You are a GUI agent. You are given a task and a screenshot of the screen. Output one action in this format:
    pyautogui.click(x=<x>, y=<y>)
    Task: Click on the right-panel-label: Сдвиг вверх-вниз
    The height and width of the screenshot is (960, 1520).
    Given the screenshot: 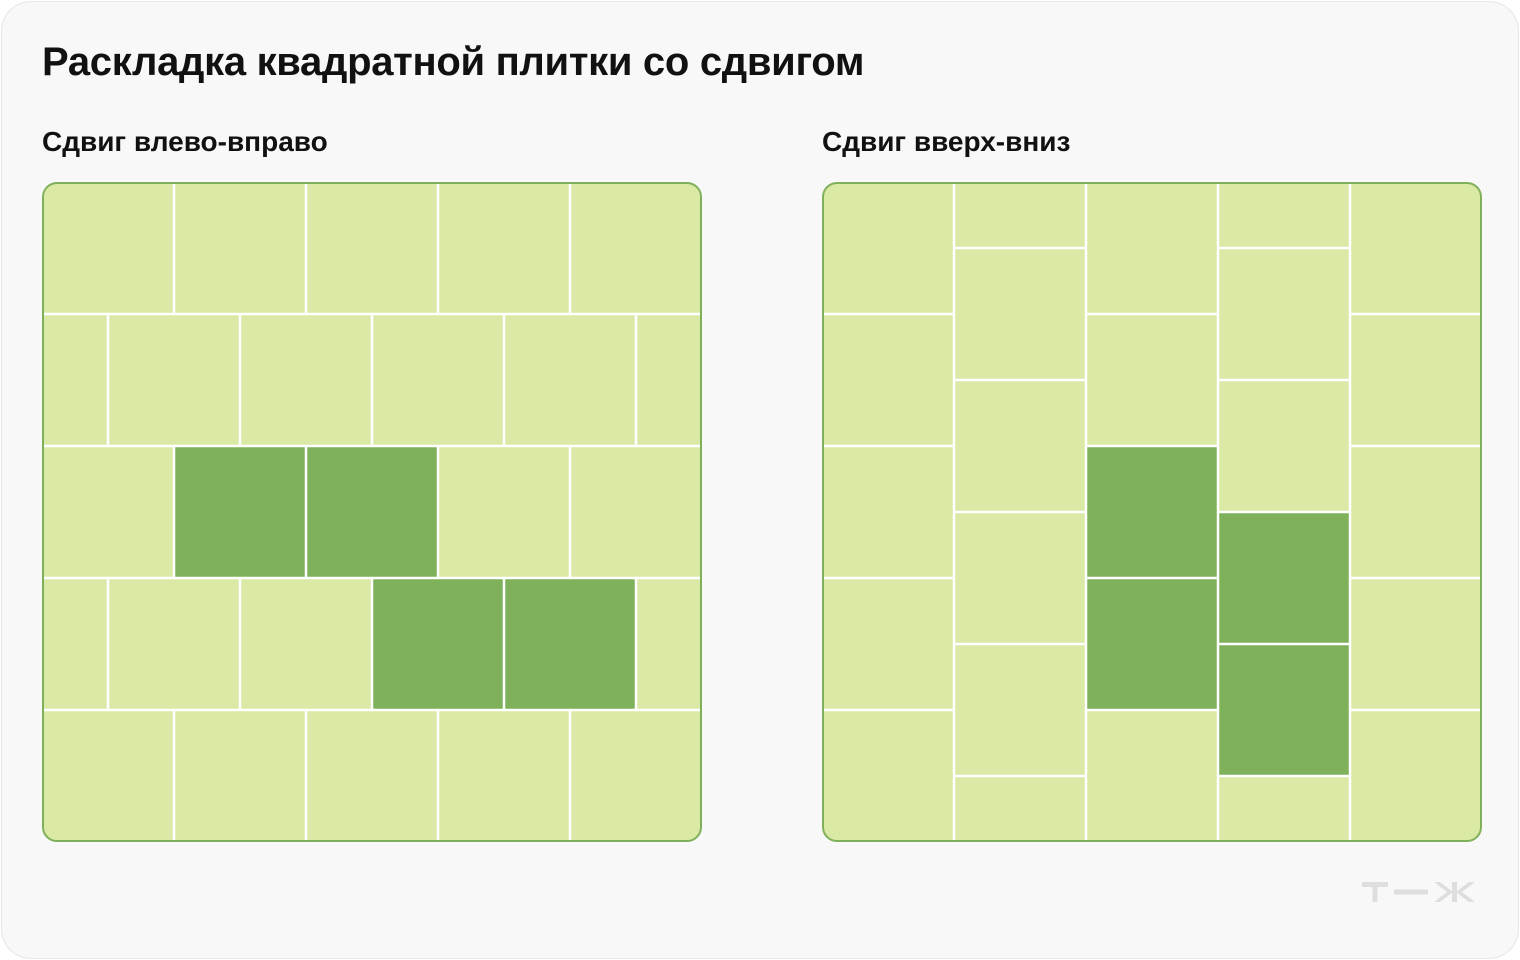 What is the action you would take?
    pyautogui.click(x=946, y=141)
    